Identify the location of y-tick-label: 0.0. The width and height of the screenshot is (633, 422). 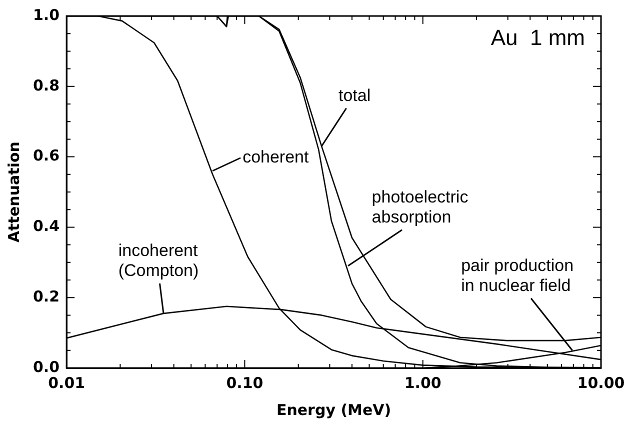
(46, 367).